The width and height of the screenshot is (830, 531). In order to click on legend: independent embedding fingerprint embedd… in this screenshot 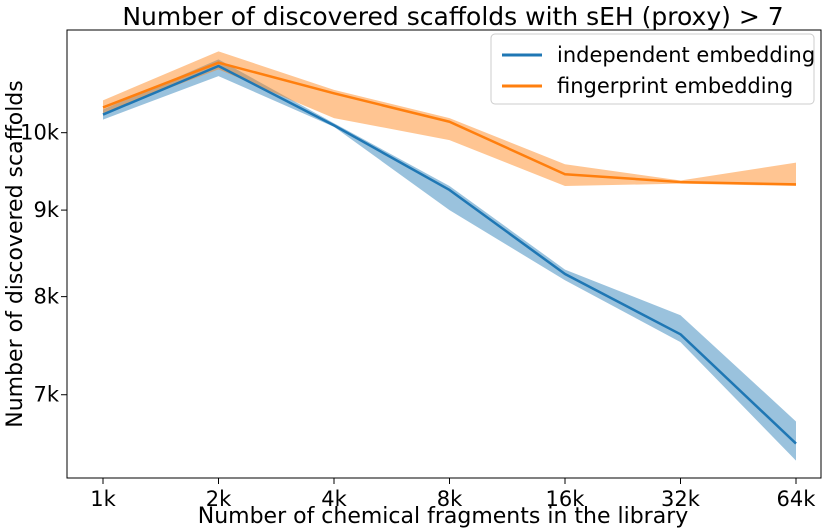, I will do `click(652, 69)`.